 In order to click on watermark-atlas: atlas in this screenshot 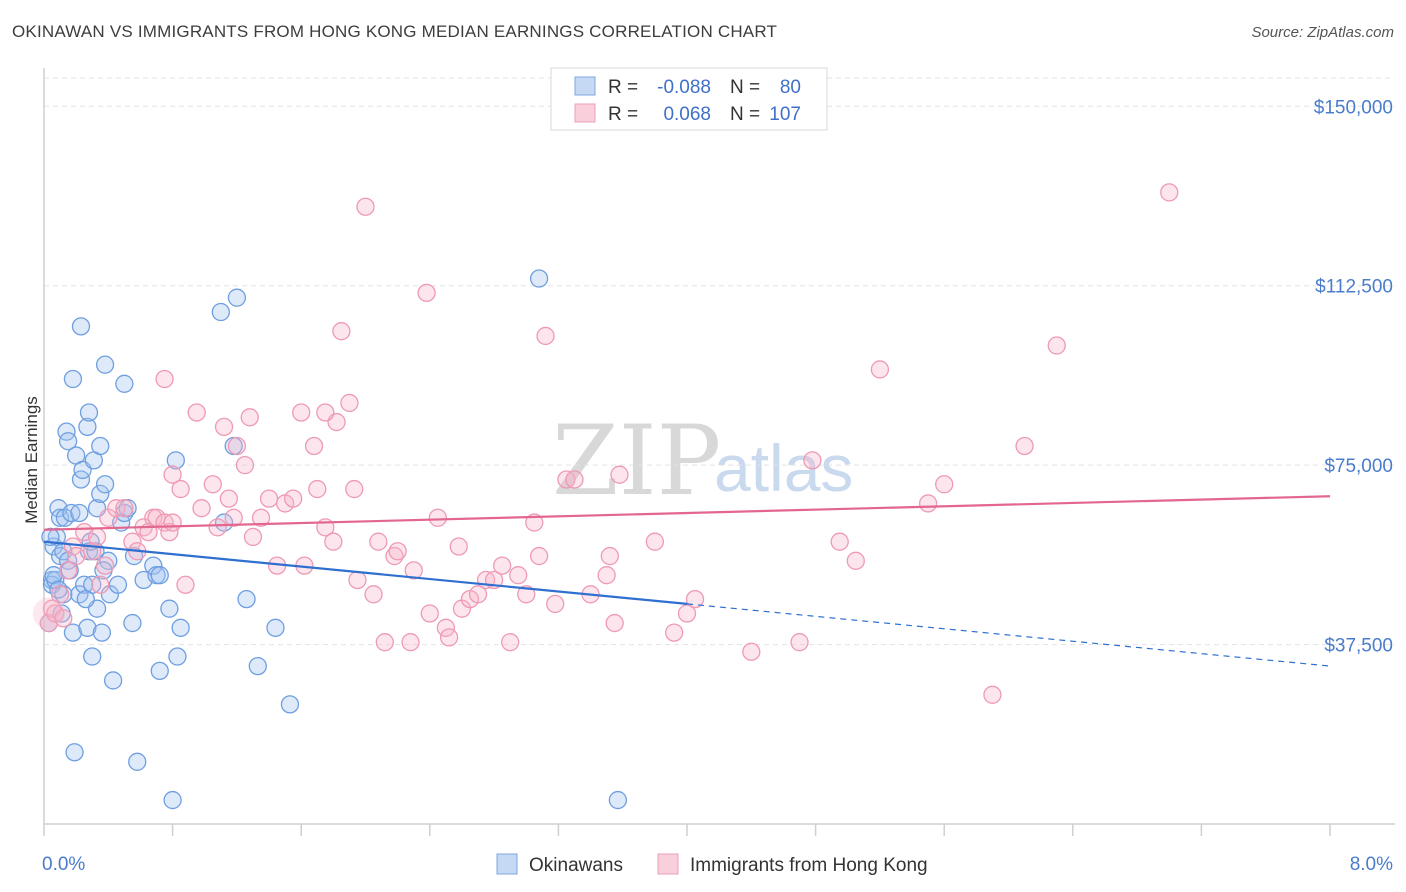, I will do `click(783, 468)`.